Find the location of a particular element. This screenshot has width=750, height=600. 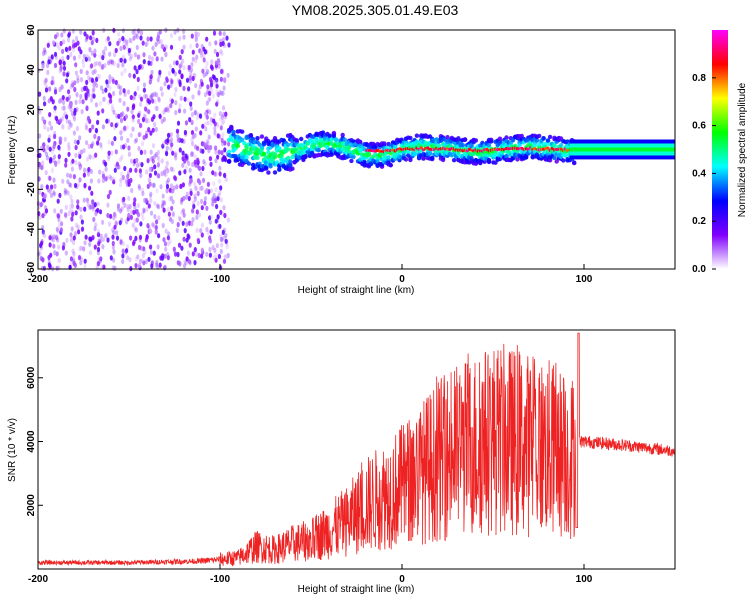

x-tick-label: -100 is located at coordinates (220, 279).